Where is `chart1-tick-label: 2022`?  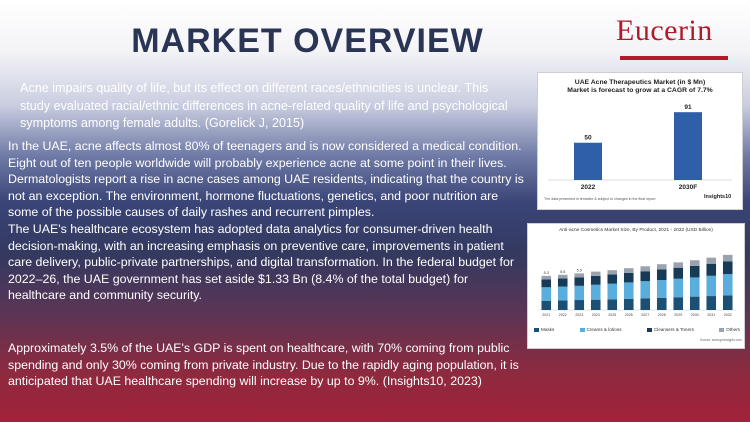 chart1-tick-label: 2022 is located at coordinates (588, 187).